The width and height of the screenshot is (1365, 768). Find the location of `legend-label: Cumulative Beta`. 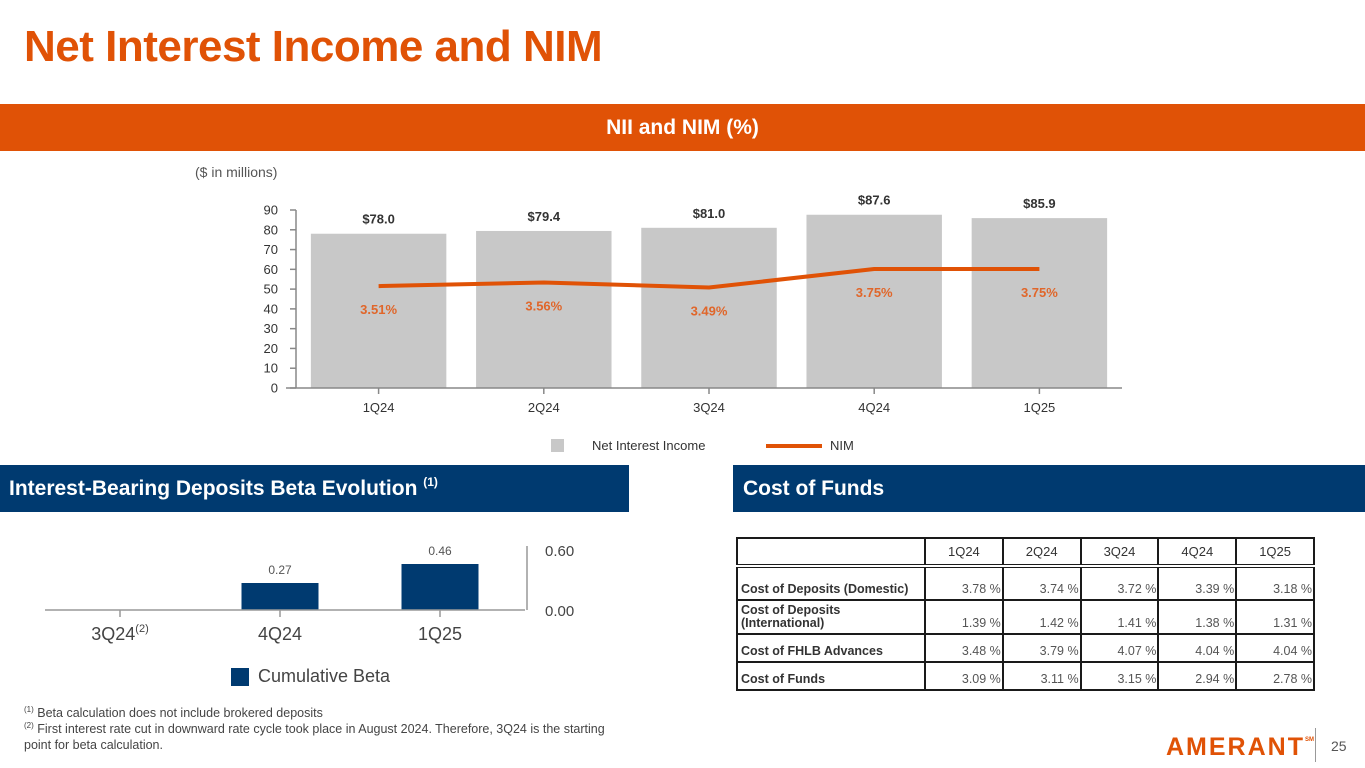

legend-label: Cumulative Beta is located at coordinates (324, 676).